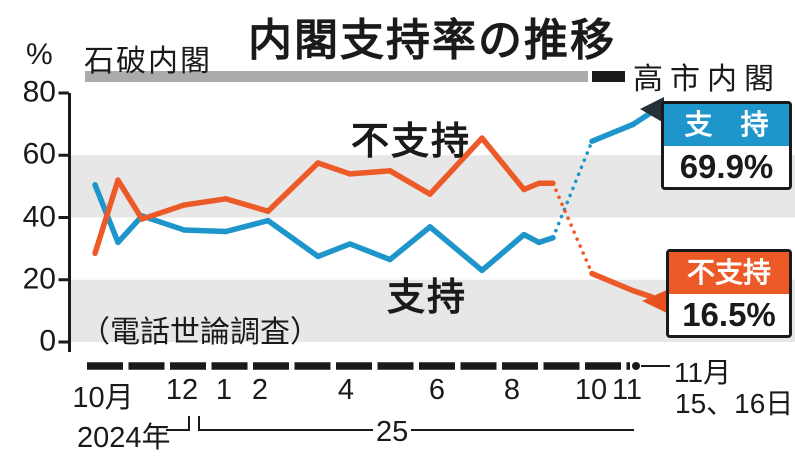 The image size is (795, 470). What do you see at coordinates (432, 40) in the screenshot?
I see `page-title: 内閣支持率の推移` at bounding box center [432, 40].